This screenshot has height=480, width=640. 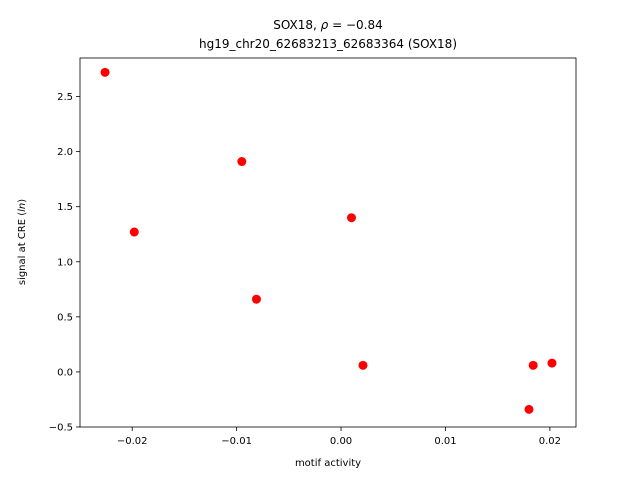 What do you see at coordinates (328, 25) in the screenshot?
I see `chart-title-line-1: SOX18, ρ = −0.84` at bounding box center [328, 25].